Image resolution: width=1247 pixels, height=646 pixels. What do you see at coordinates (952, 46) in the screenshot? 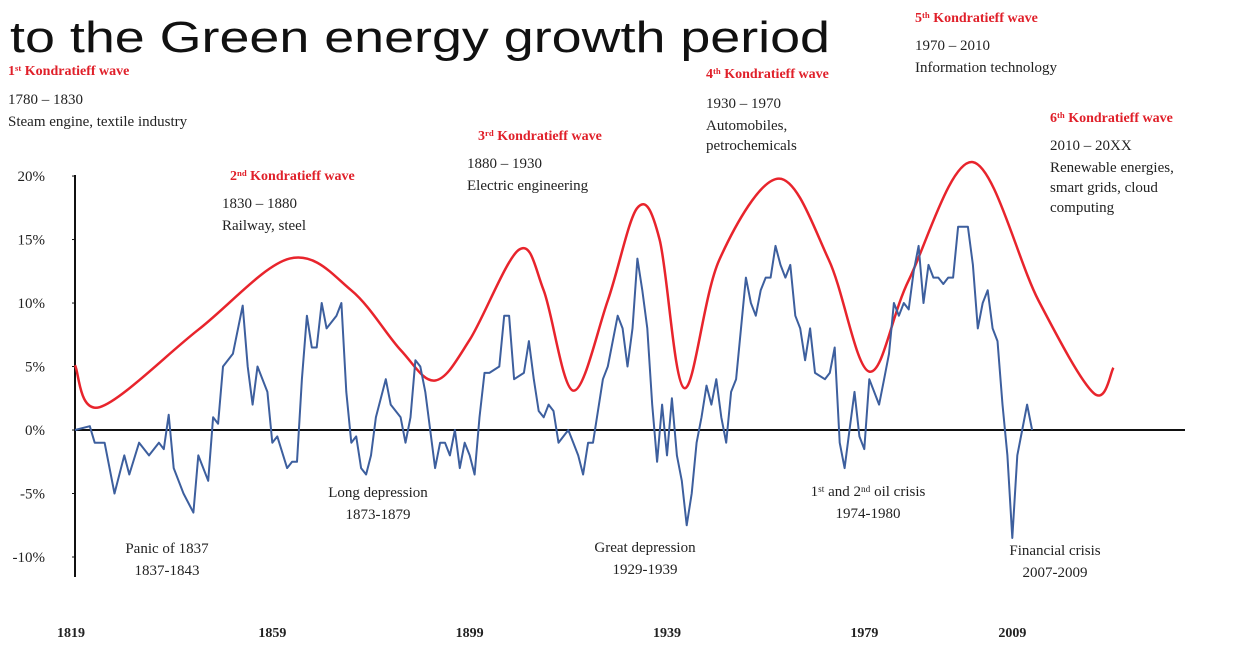
I see `wave-years: 1970 – 2010` at bounding box center [952, 46].